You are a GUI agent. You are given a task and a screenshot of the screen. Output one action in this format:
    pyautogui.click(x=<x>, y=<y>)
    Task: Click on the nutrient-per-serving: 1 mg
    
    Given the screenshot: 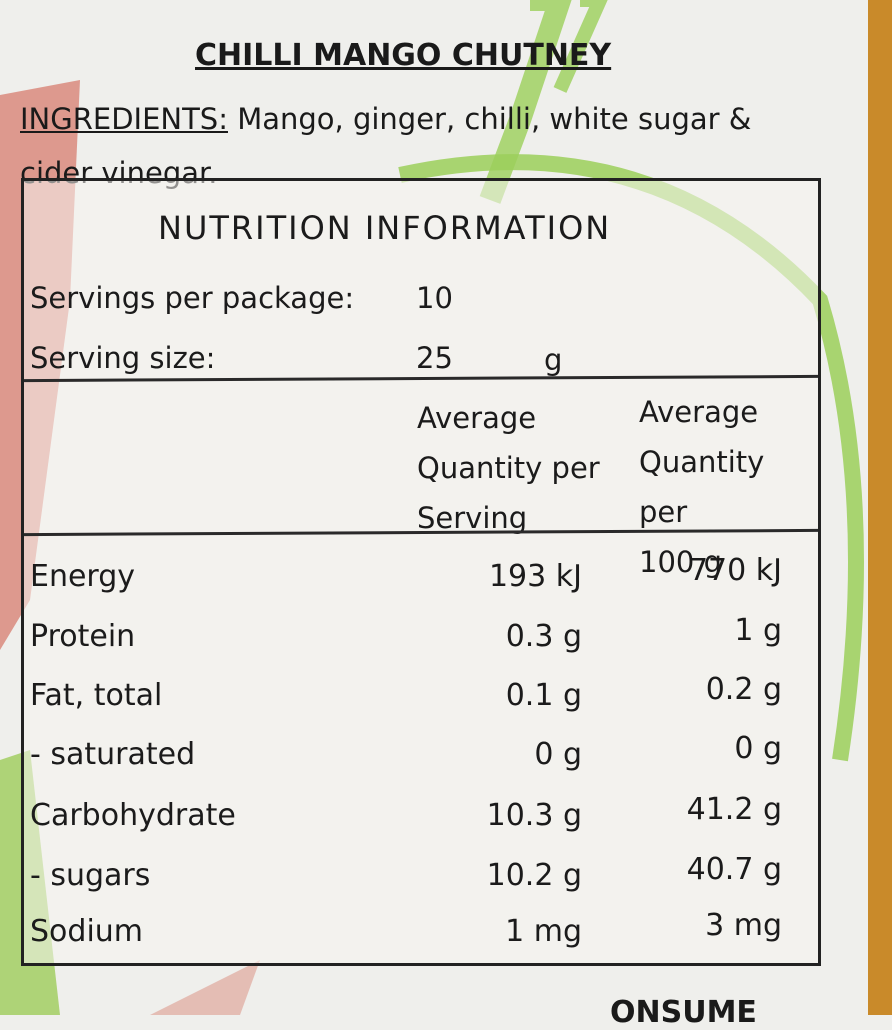 What is the action you would take?
    pyautogui.click(x=543, y=931)
    